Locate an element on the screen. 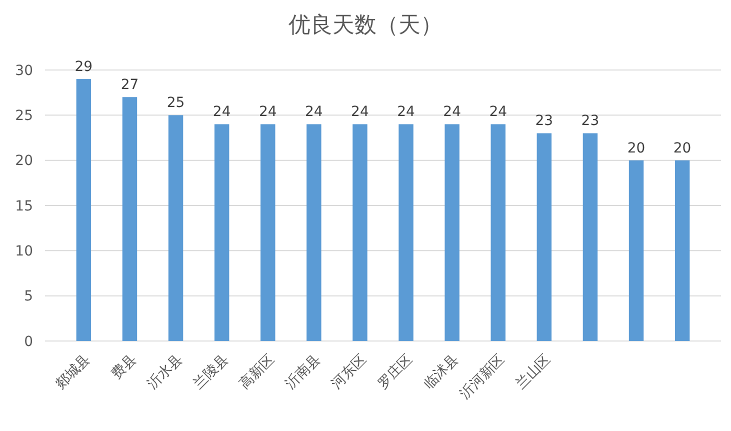  x-tick-label: 罗庄区 is located at coordinates (395, 371).